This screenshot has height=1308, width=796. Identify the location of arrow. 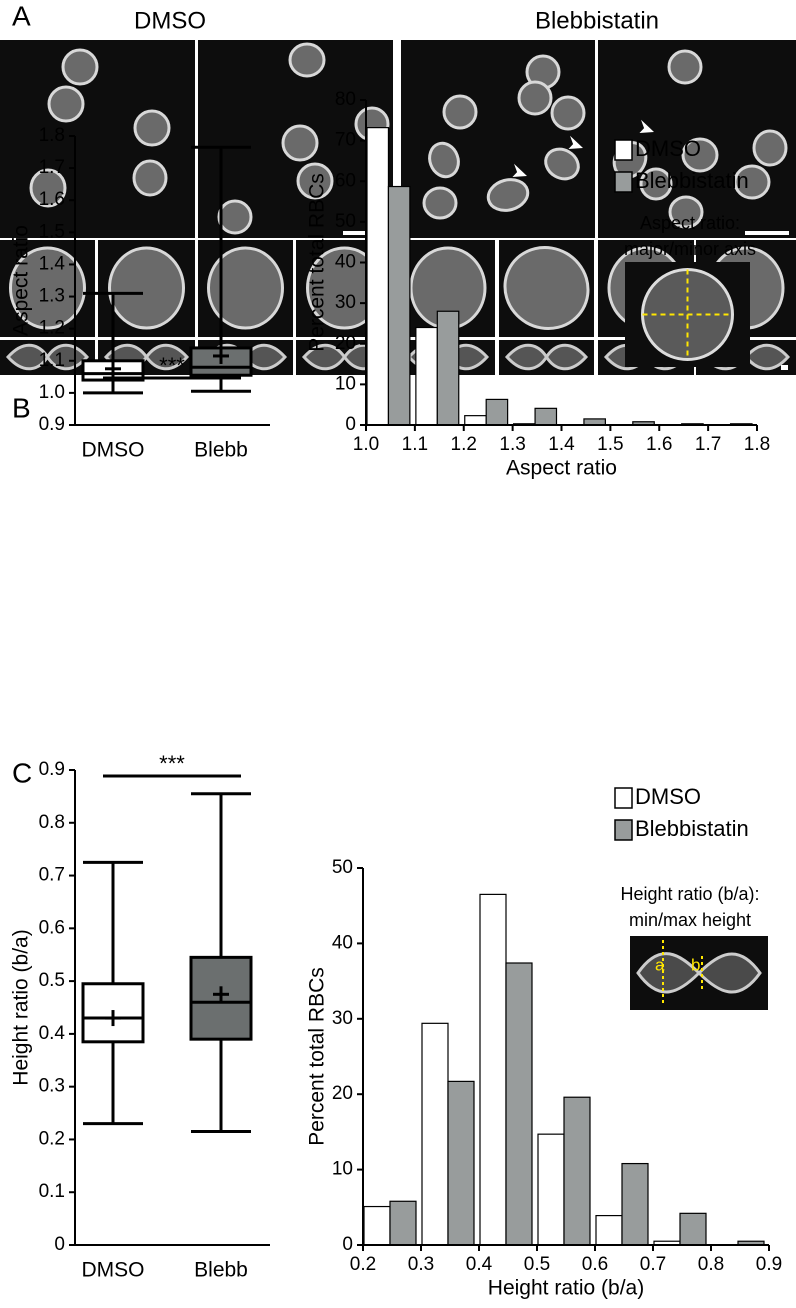
(519, 170).